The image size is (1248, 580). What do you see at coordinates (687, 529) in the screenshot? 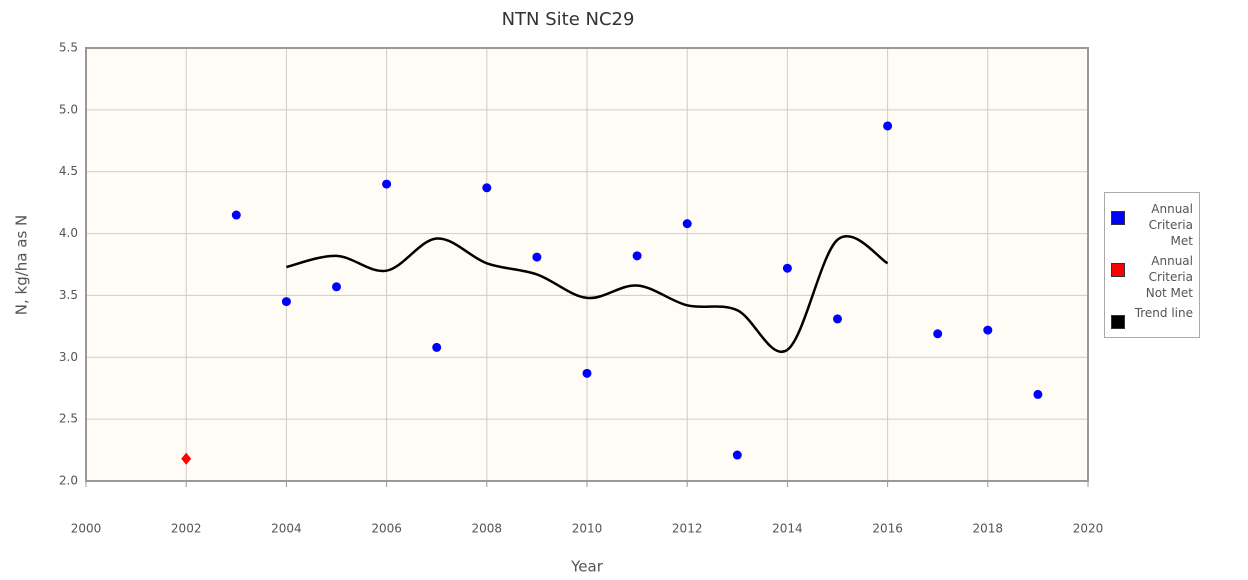
I see `x-tick-label: 2012` at bounding box center [687, 529].